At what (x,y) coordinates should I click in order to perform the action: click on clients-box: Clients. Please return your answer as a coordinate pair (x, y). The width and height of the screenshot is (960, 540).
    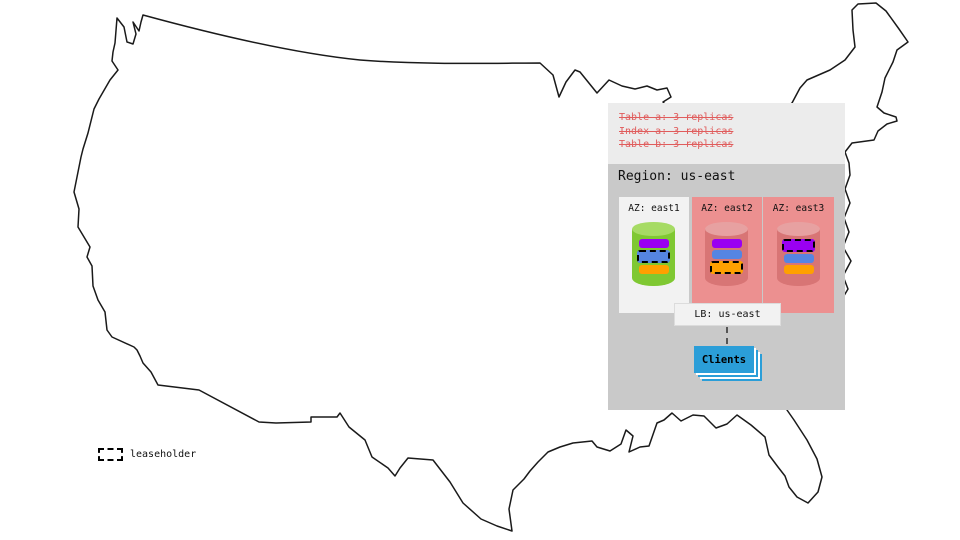
    Looking at the image, I should click on (724, 359).